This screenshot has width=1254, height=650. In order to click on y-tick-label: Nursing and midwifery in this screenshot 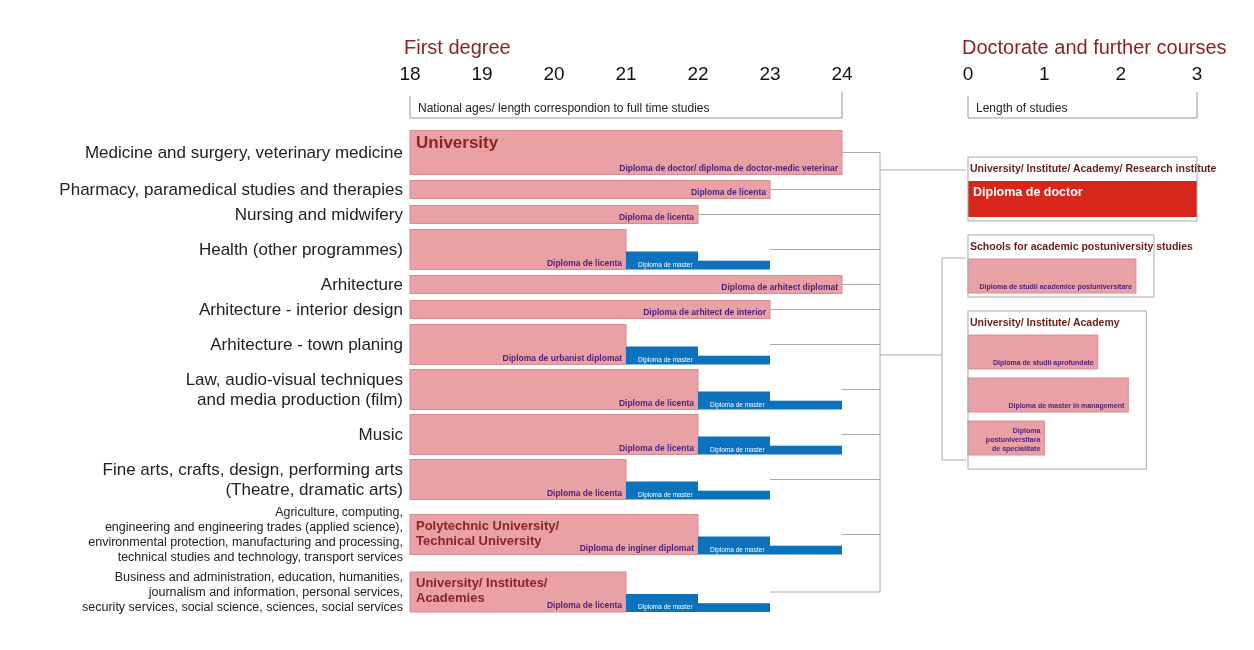, I will do `click(319, 215)`.